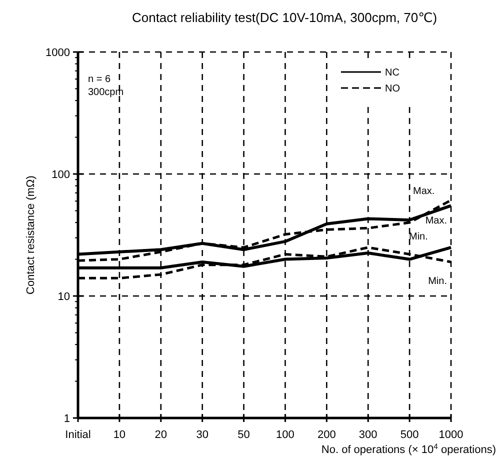 This screenshot has width=502, height=466. Describe the element at coordinates (392, 73) in the screenshot. I see `legend-label: NC` at that location.